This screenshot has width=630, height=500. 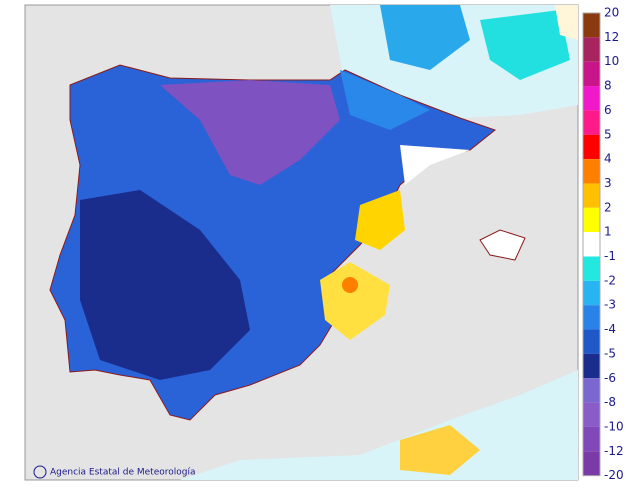 I want to click on legend-frame, so click(x=591, y=244).